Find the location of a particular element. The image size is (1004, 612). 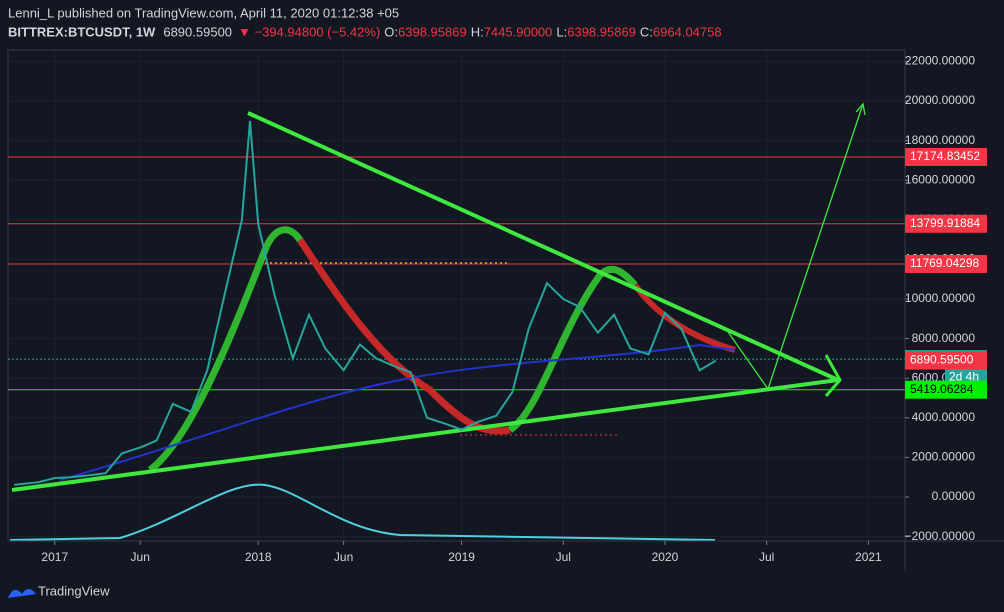

last-price: 6890.59500 is located at coordinates (197, 31).